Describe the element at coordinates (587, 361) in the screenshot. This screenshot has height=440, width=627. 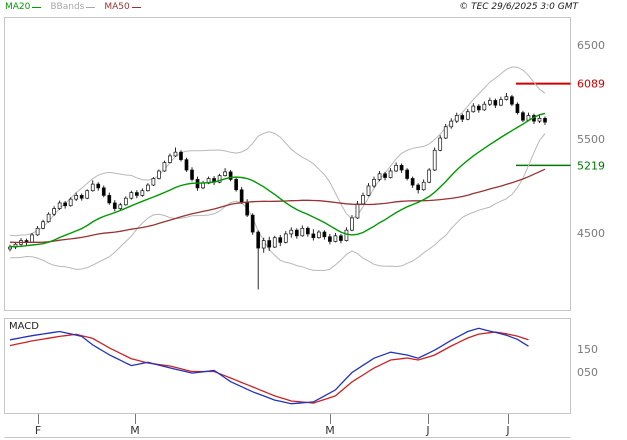
I see `macd-axis: 150 050` at that location.